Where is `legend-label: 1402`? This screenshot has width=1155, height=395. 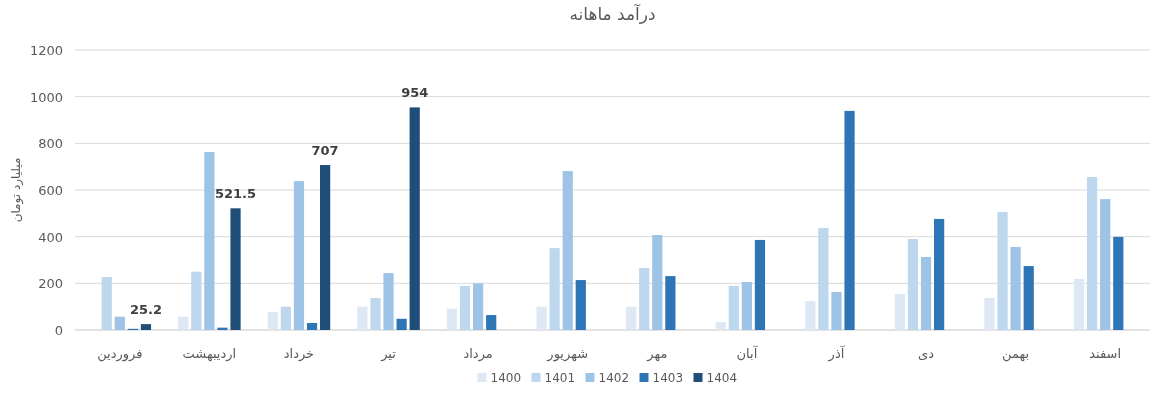 legend-label: 1402 is located at coordinates (614, 378).